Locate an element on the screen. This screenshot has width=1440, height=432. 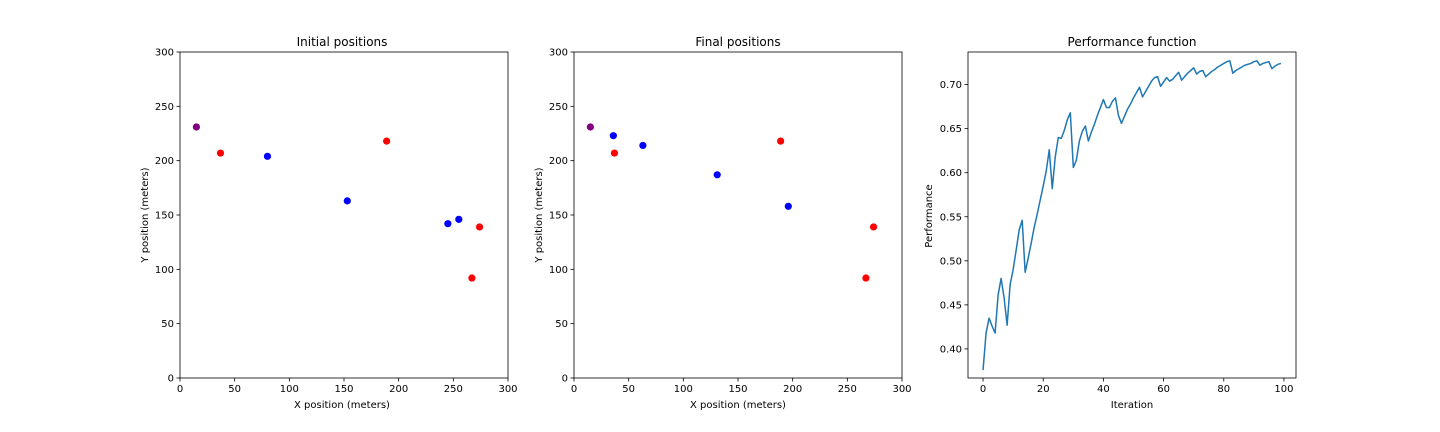
x-tick-label: 80 is located at coordinates (1223, 389).